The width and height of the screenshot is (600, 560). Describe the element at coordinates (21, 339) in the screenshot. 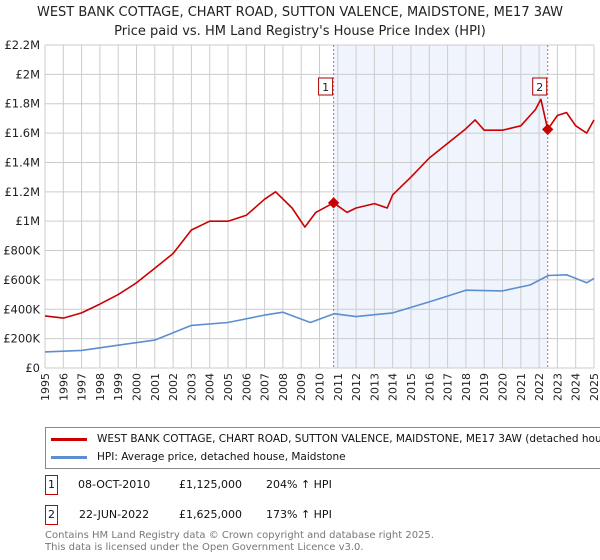

I see `y-tick-label: £200K` at that location.